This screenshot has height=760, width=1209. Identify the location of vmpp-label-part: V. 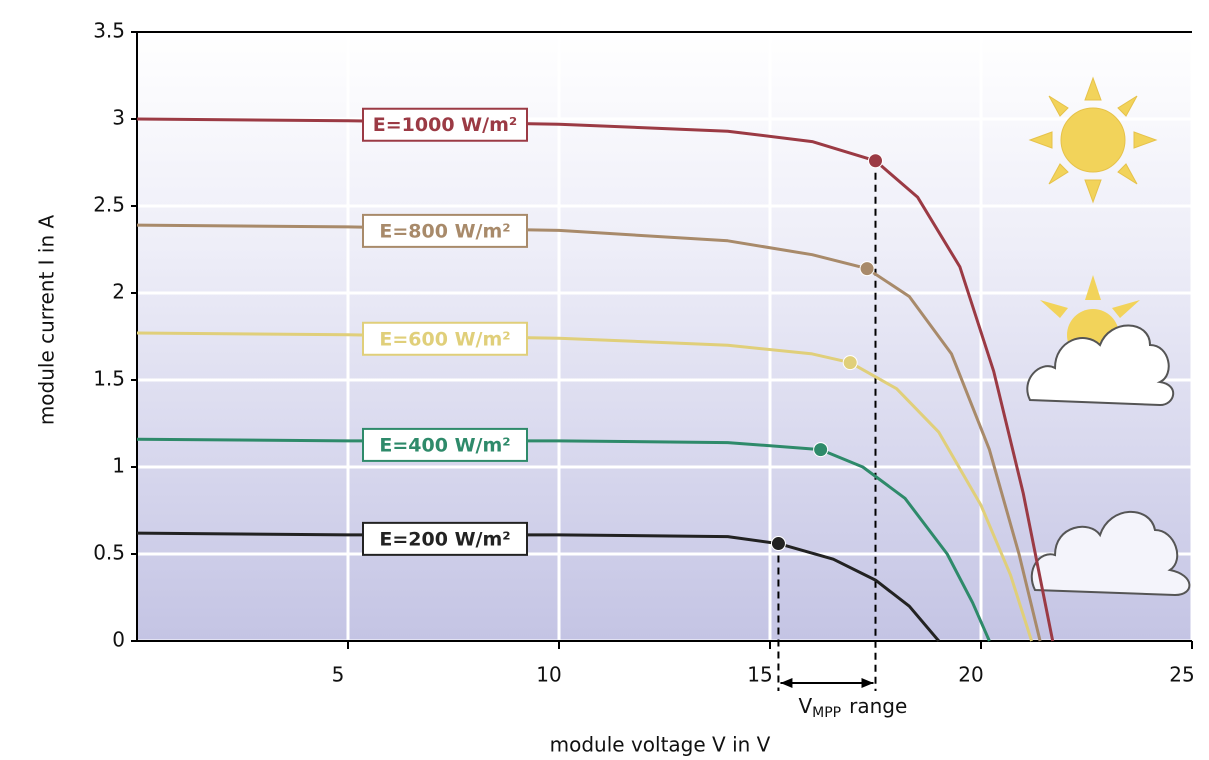
(805, 706).